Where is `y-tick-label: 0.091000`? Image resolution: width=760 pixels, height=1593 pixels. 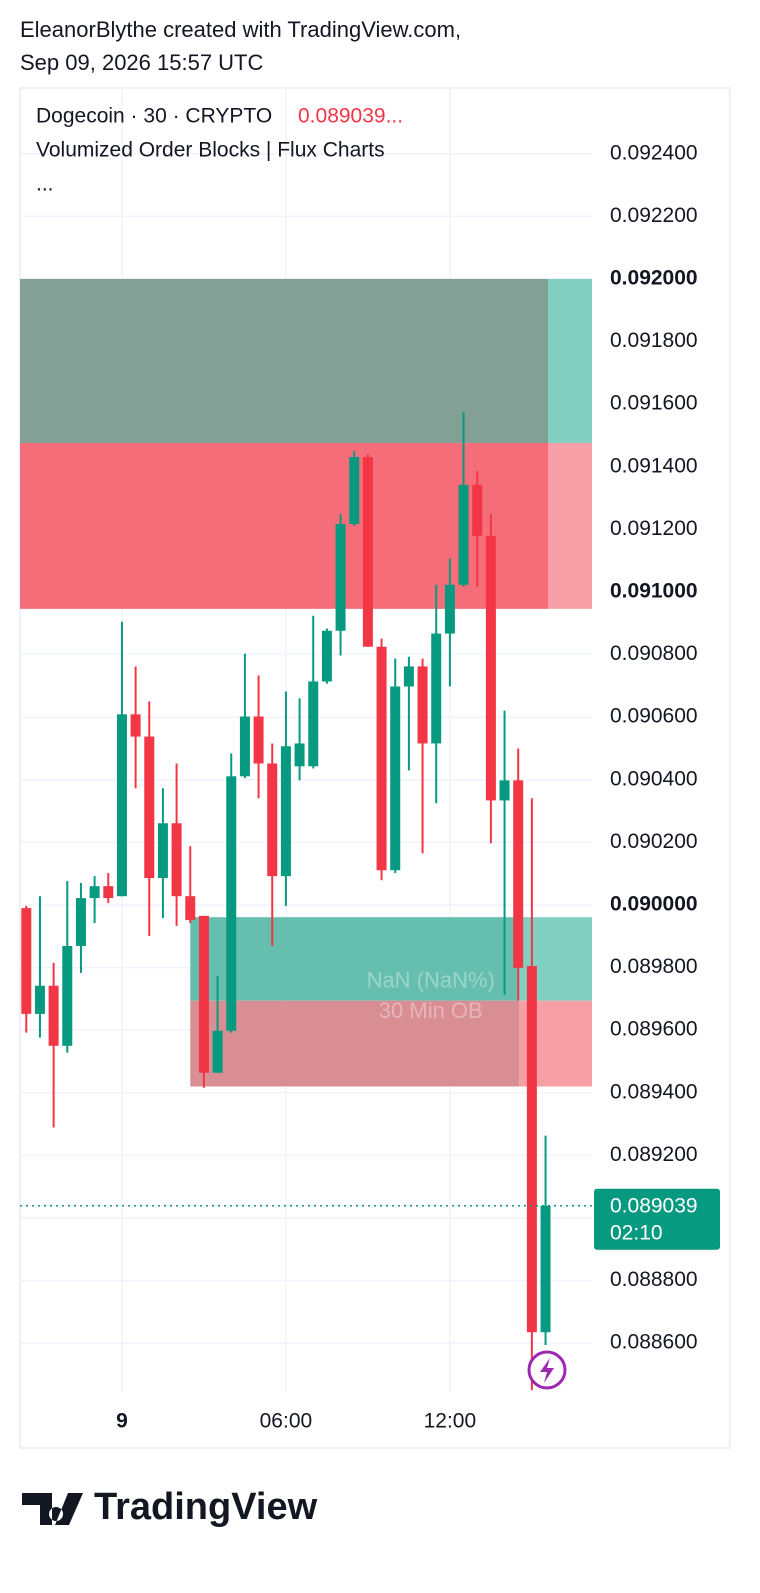 y-tick-label: 0.091000 is located at coordinates (654, 590).